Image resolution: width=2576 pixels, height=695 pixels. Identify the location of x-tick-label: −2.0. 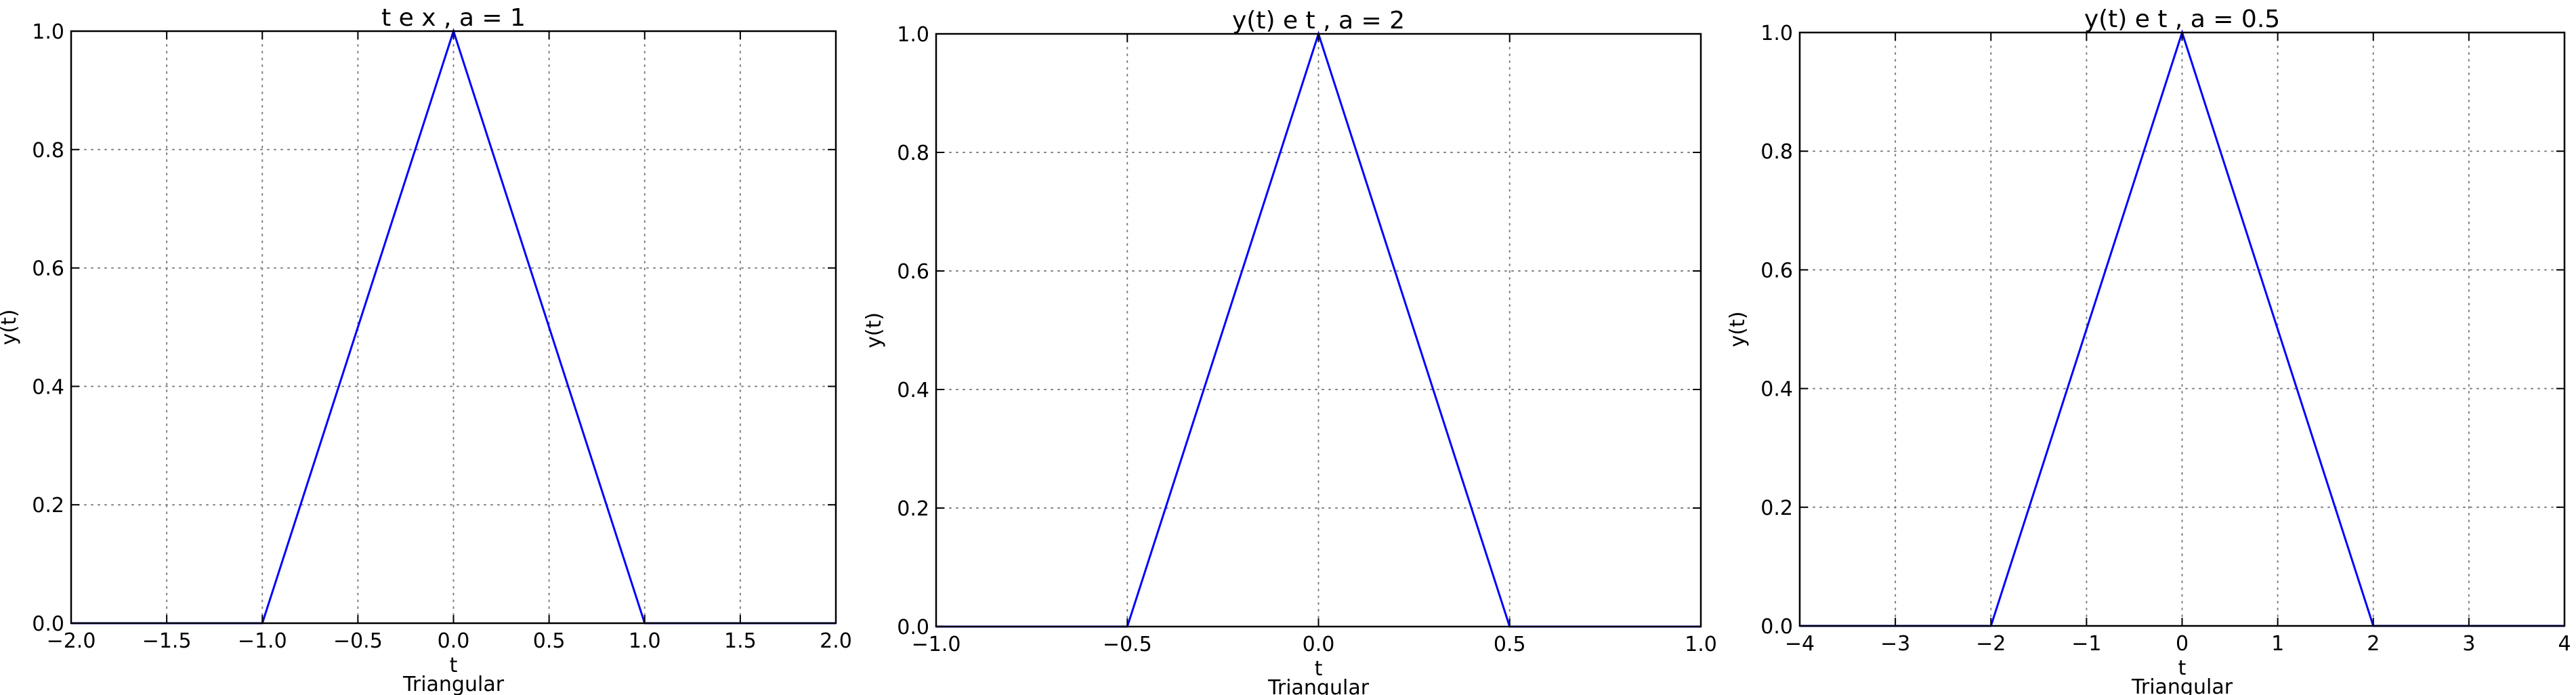
(71, 641).